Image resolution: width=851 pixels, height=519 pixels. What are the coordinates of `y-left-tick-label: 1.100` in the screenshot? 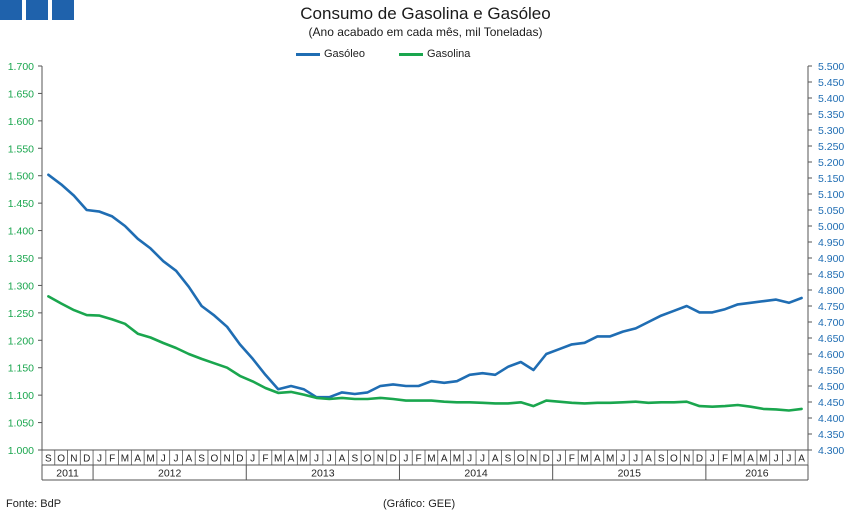 It's located at (21, 396).